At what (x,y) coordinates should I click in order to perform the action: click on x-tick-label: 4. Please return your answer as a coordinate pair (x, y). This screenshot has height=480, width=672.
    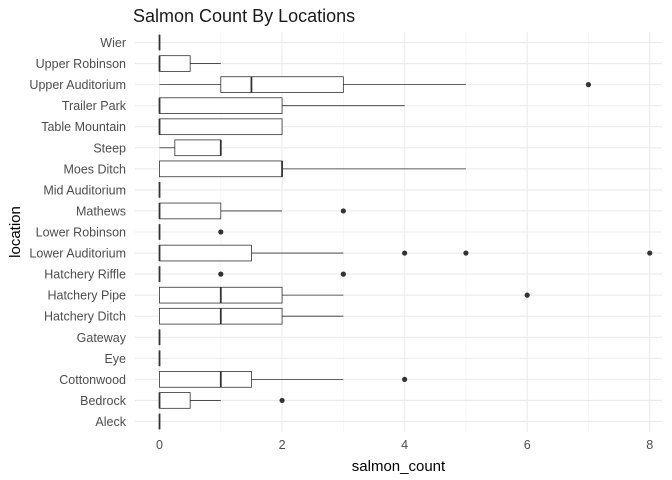
    Looking at the image, I should click on (404, 445).